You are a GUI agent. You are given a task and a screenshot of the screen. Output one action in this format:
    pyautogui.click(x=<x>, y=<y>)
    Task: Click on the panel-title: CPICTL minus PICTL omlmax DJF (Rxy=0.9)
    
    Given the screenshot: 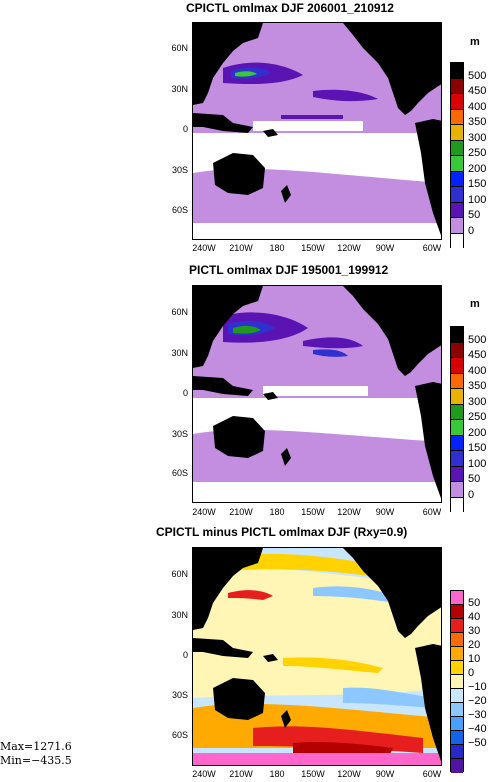 What is the action you would take?
    pyautogui.click(x=282, y=532)
    